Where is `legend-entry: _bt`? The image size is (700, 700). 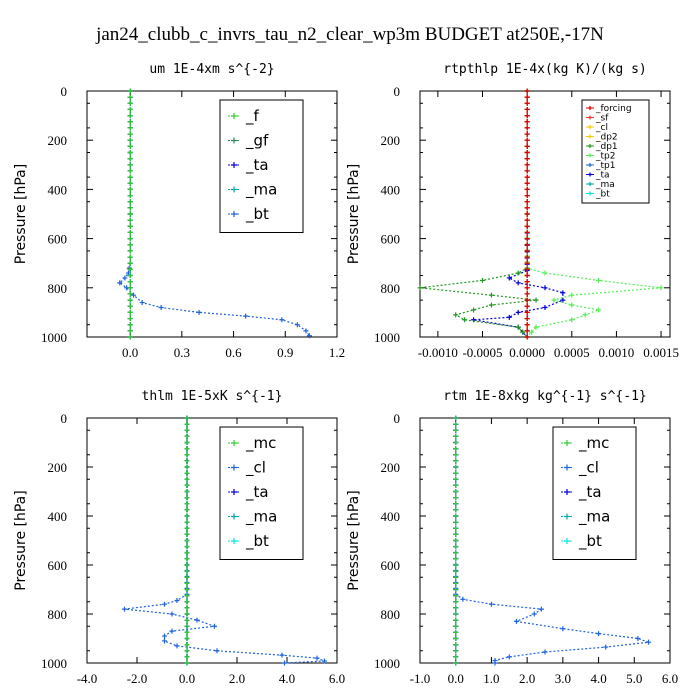
legend-entry: _bt is located at coordinates (602, 195).